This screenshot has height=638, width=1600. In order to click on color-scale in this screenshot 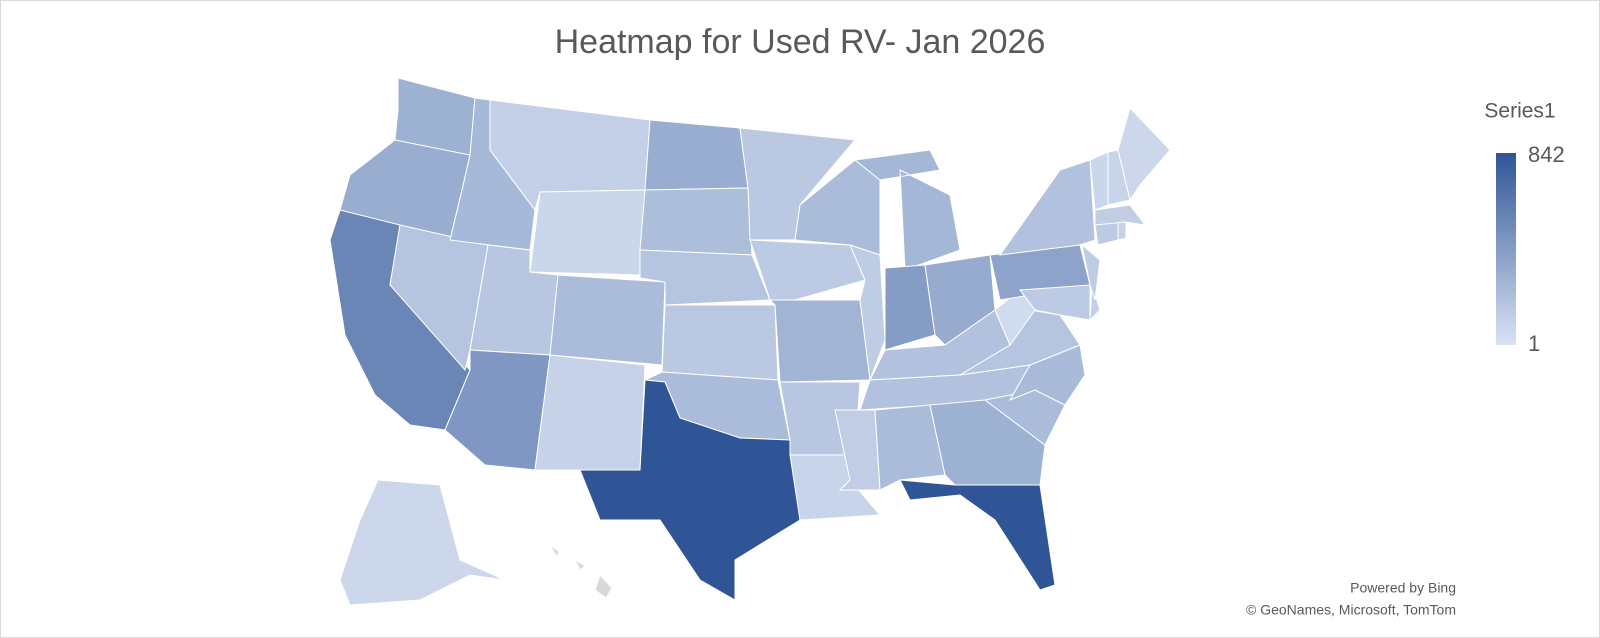, I will do `click(1506, 249)`.